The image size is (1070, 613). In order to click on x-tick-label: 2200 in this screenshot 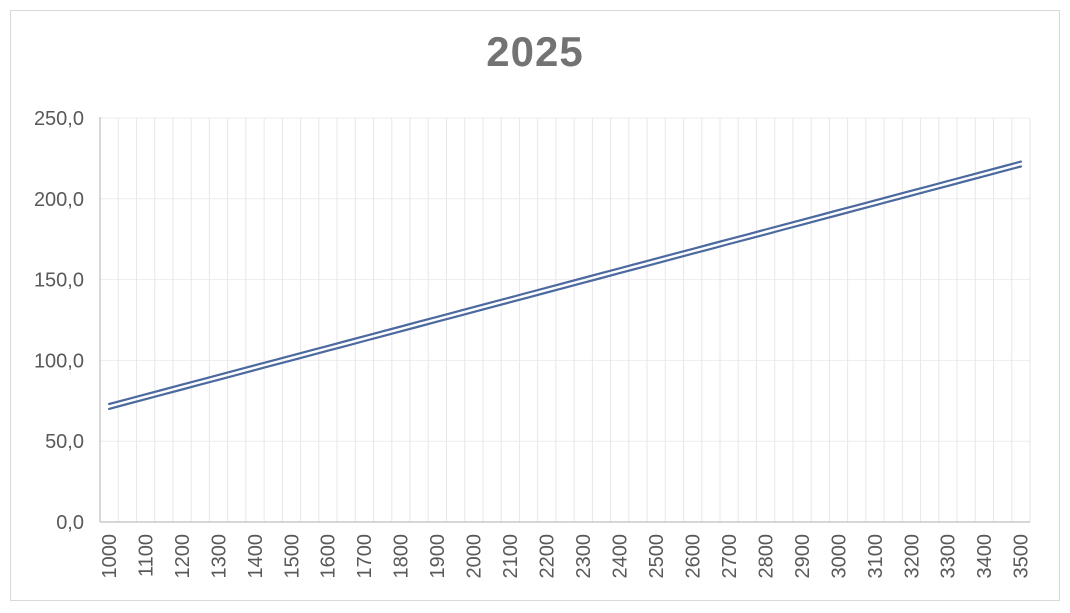, I will do `click(548, 556)`.